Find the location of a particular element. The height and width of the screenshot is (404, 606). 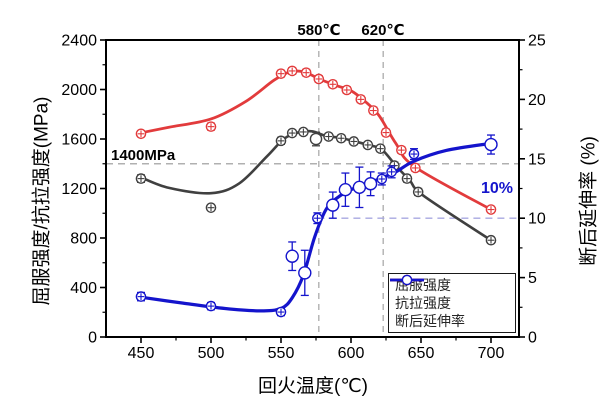

y-left-tick-label: 2000 is located at coordinates (79, 90).